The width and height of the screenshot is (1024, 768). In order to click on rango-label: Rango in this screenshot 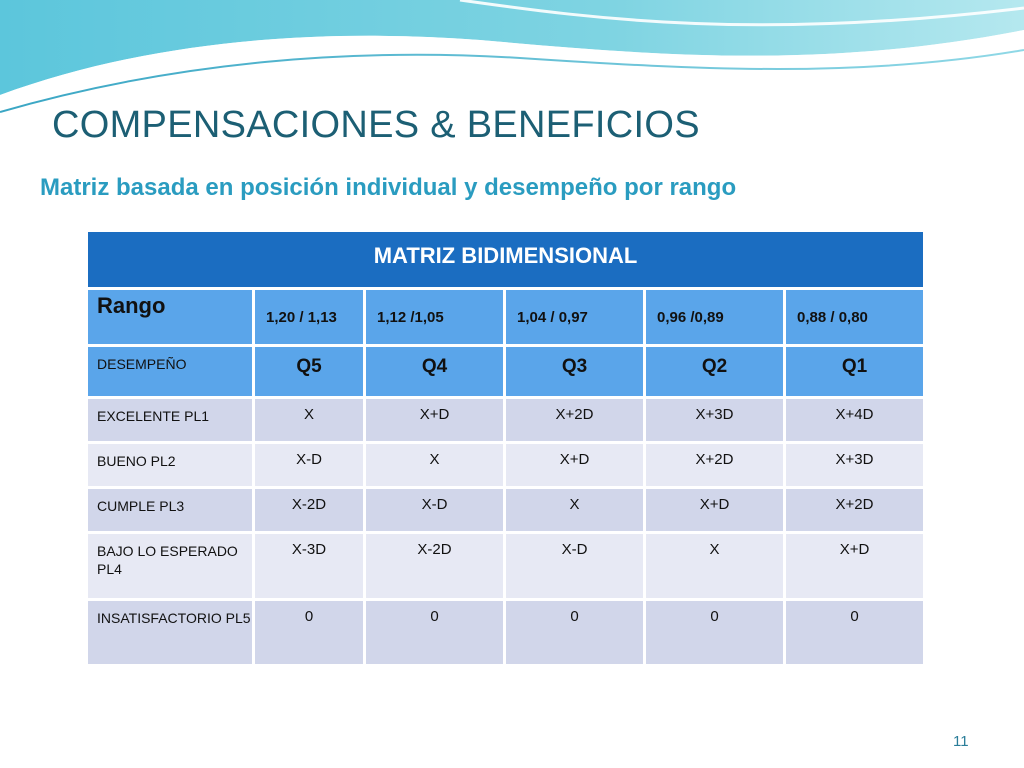, I will do `click(170, 317)`.